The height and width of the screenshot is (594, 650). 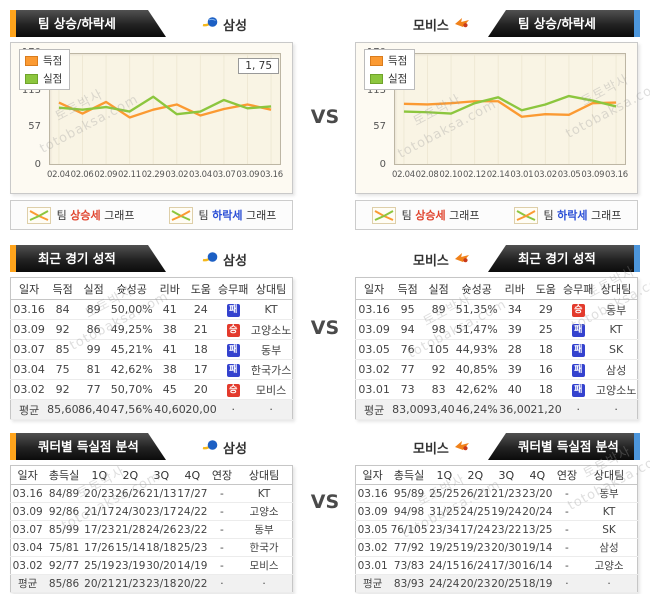 What do you see at coordinates (130, 475) in the screenshot?
I see `column-header: 2Q` at bounding box center [130, 475].